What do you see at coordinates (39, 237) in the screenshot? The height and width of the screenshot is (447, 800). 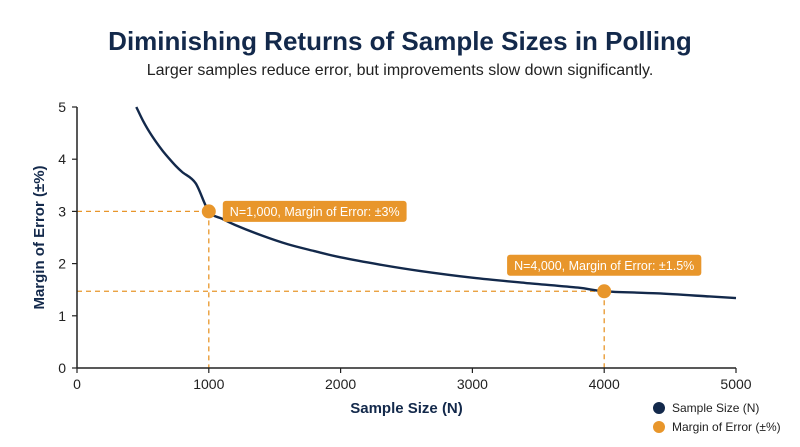 I see `y-axis-label: Margin of Error (±%)` at bounding box center [39, 237].